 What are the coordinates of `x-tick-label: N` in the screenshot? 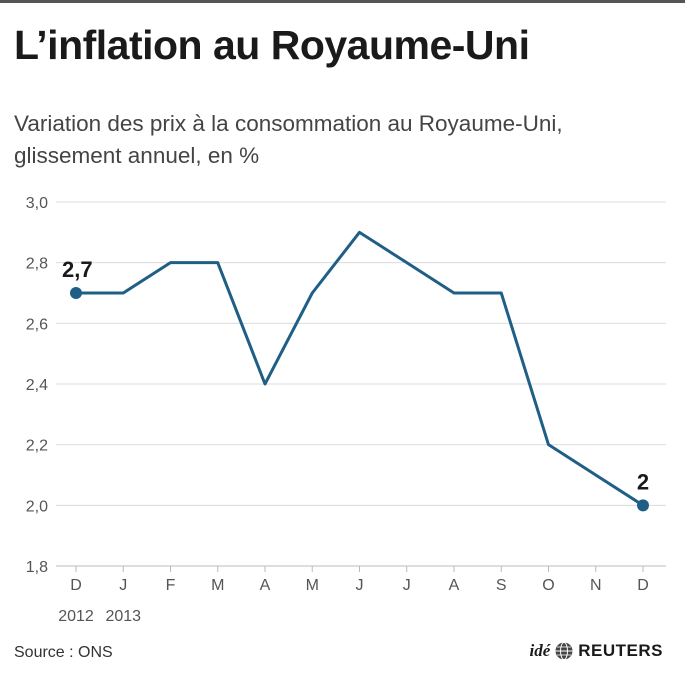 It's located at (596, 585).